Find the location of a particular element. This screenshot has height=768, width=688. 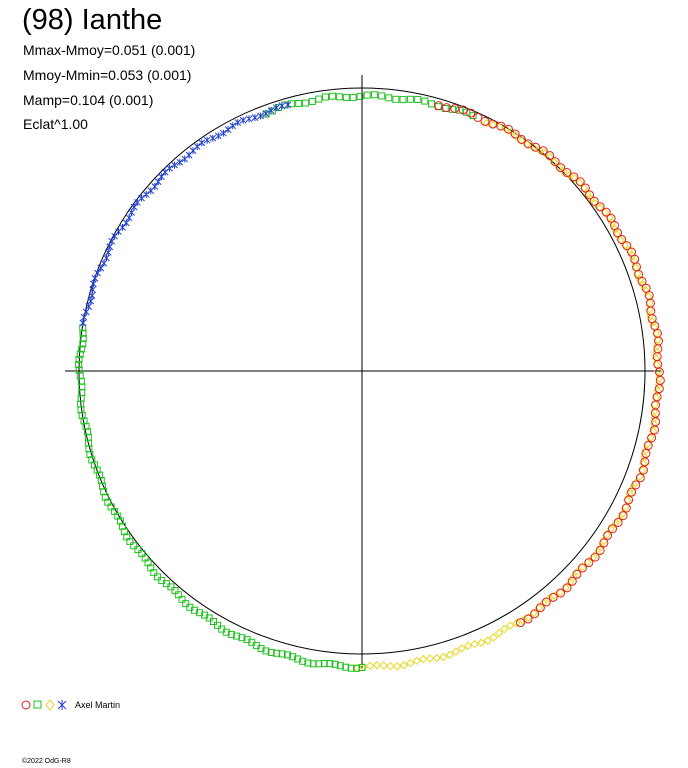

stat-line: Eclat^1.00 is located at coordinates (55, 124).